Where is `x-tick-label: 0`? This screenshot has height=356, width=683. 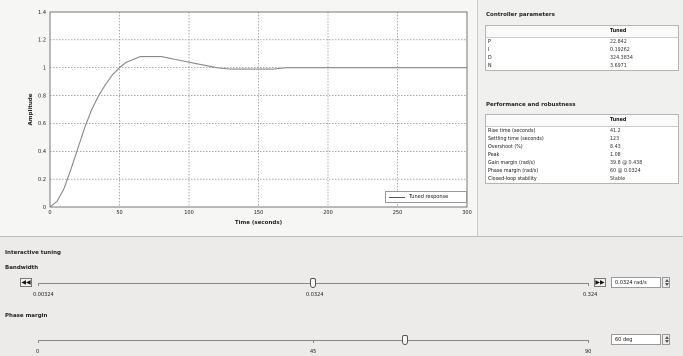
x-tick-label: 0 is located at coordinates (49, 213).